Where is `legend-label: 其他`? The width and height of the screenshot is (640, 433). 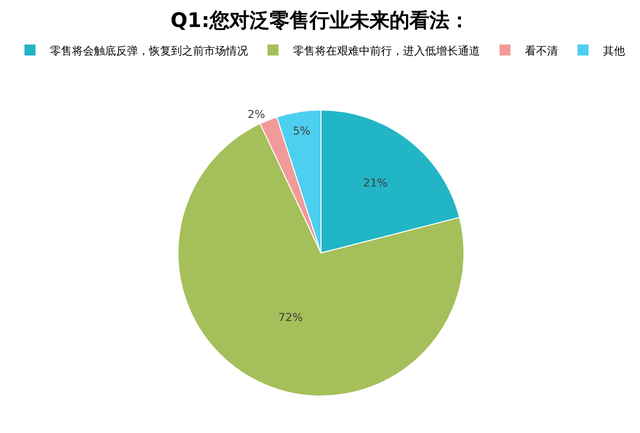 legend-label: 其他 is located at coordinates (614, 51).